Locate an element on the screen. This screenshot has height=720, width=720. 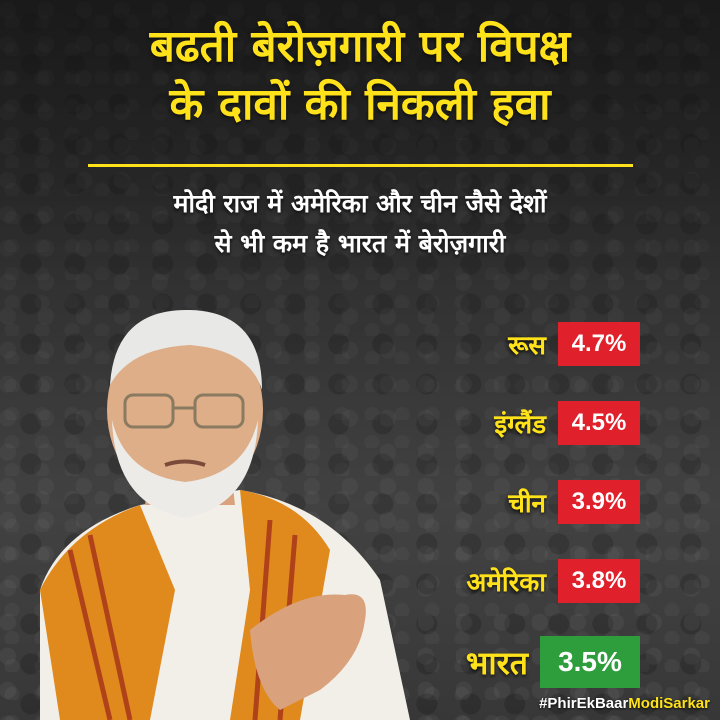
stat-row-india: भारत 3.5% is located at coordinates (553, 662).